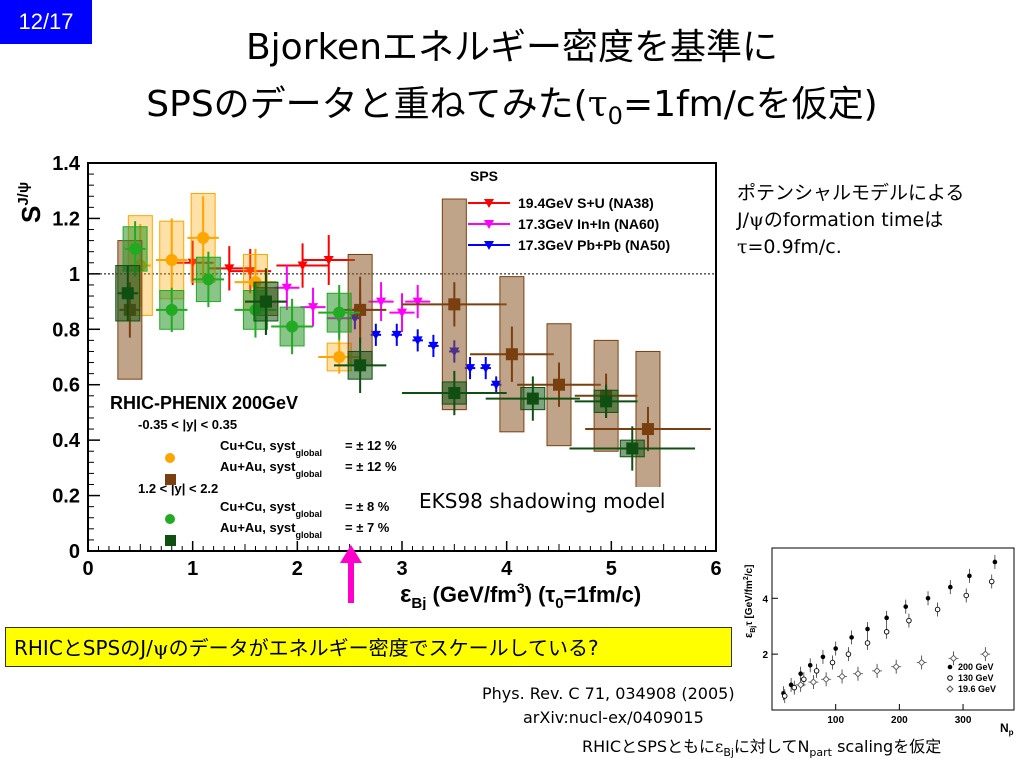  I want to click on inset-chart-marks, so click(889, 629).